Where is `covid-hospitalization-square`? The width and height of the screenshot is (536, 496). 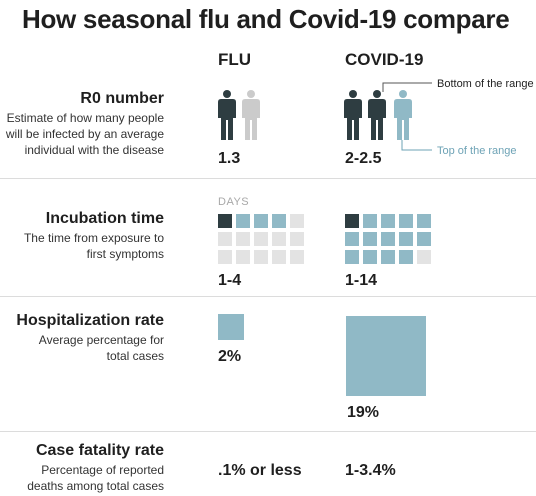 covid-hospitalization-square is located at coordinates (386, 356).